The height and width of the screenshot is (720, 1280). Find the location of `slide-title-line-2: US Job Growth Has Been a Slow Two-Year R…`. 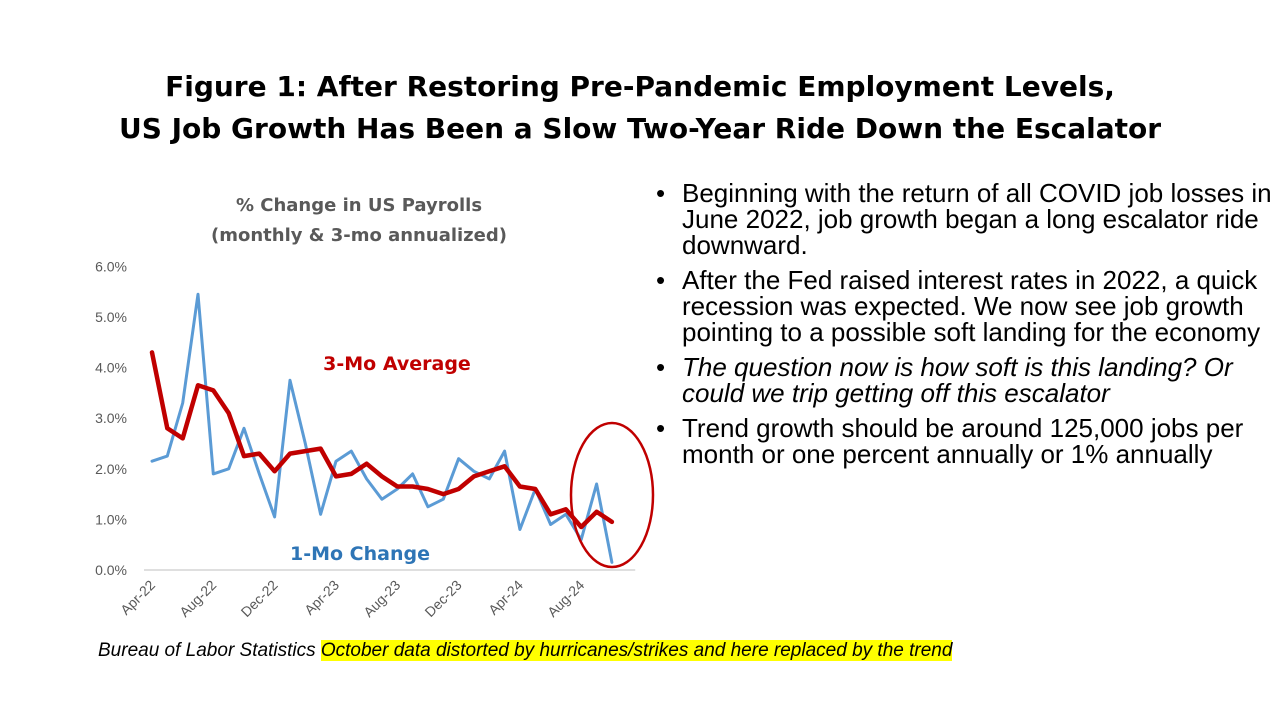

slide-title-line-2: US Job Growth Has Been a Slow Two-Year R… is located at coordinates (640, 128).